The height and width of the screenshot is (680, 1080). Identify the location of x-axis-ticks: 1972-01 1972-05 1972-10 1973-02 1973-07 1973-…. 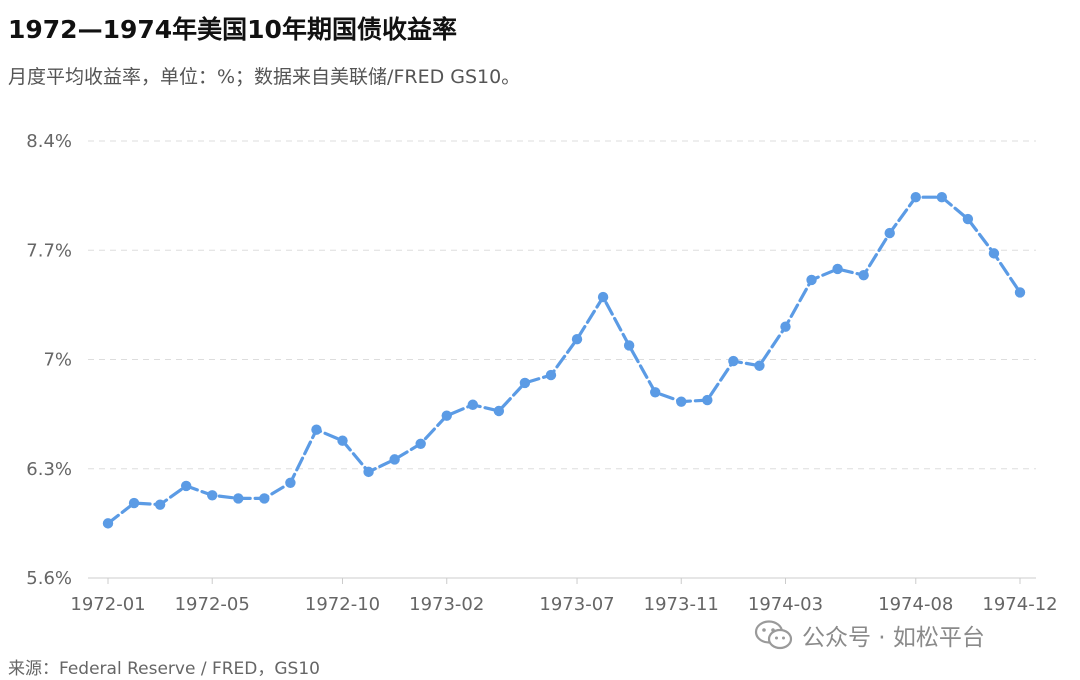
(564, 596).